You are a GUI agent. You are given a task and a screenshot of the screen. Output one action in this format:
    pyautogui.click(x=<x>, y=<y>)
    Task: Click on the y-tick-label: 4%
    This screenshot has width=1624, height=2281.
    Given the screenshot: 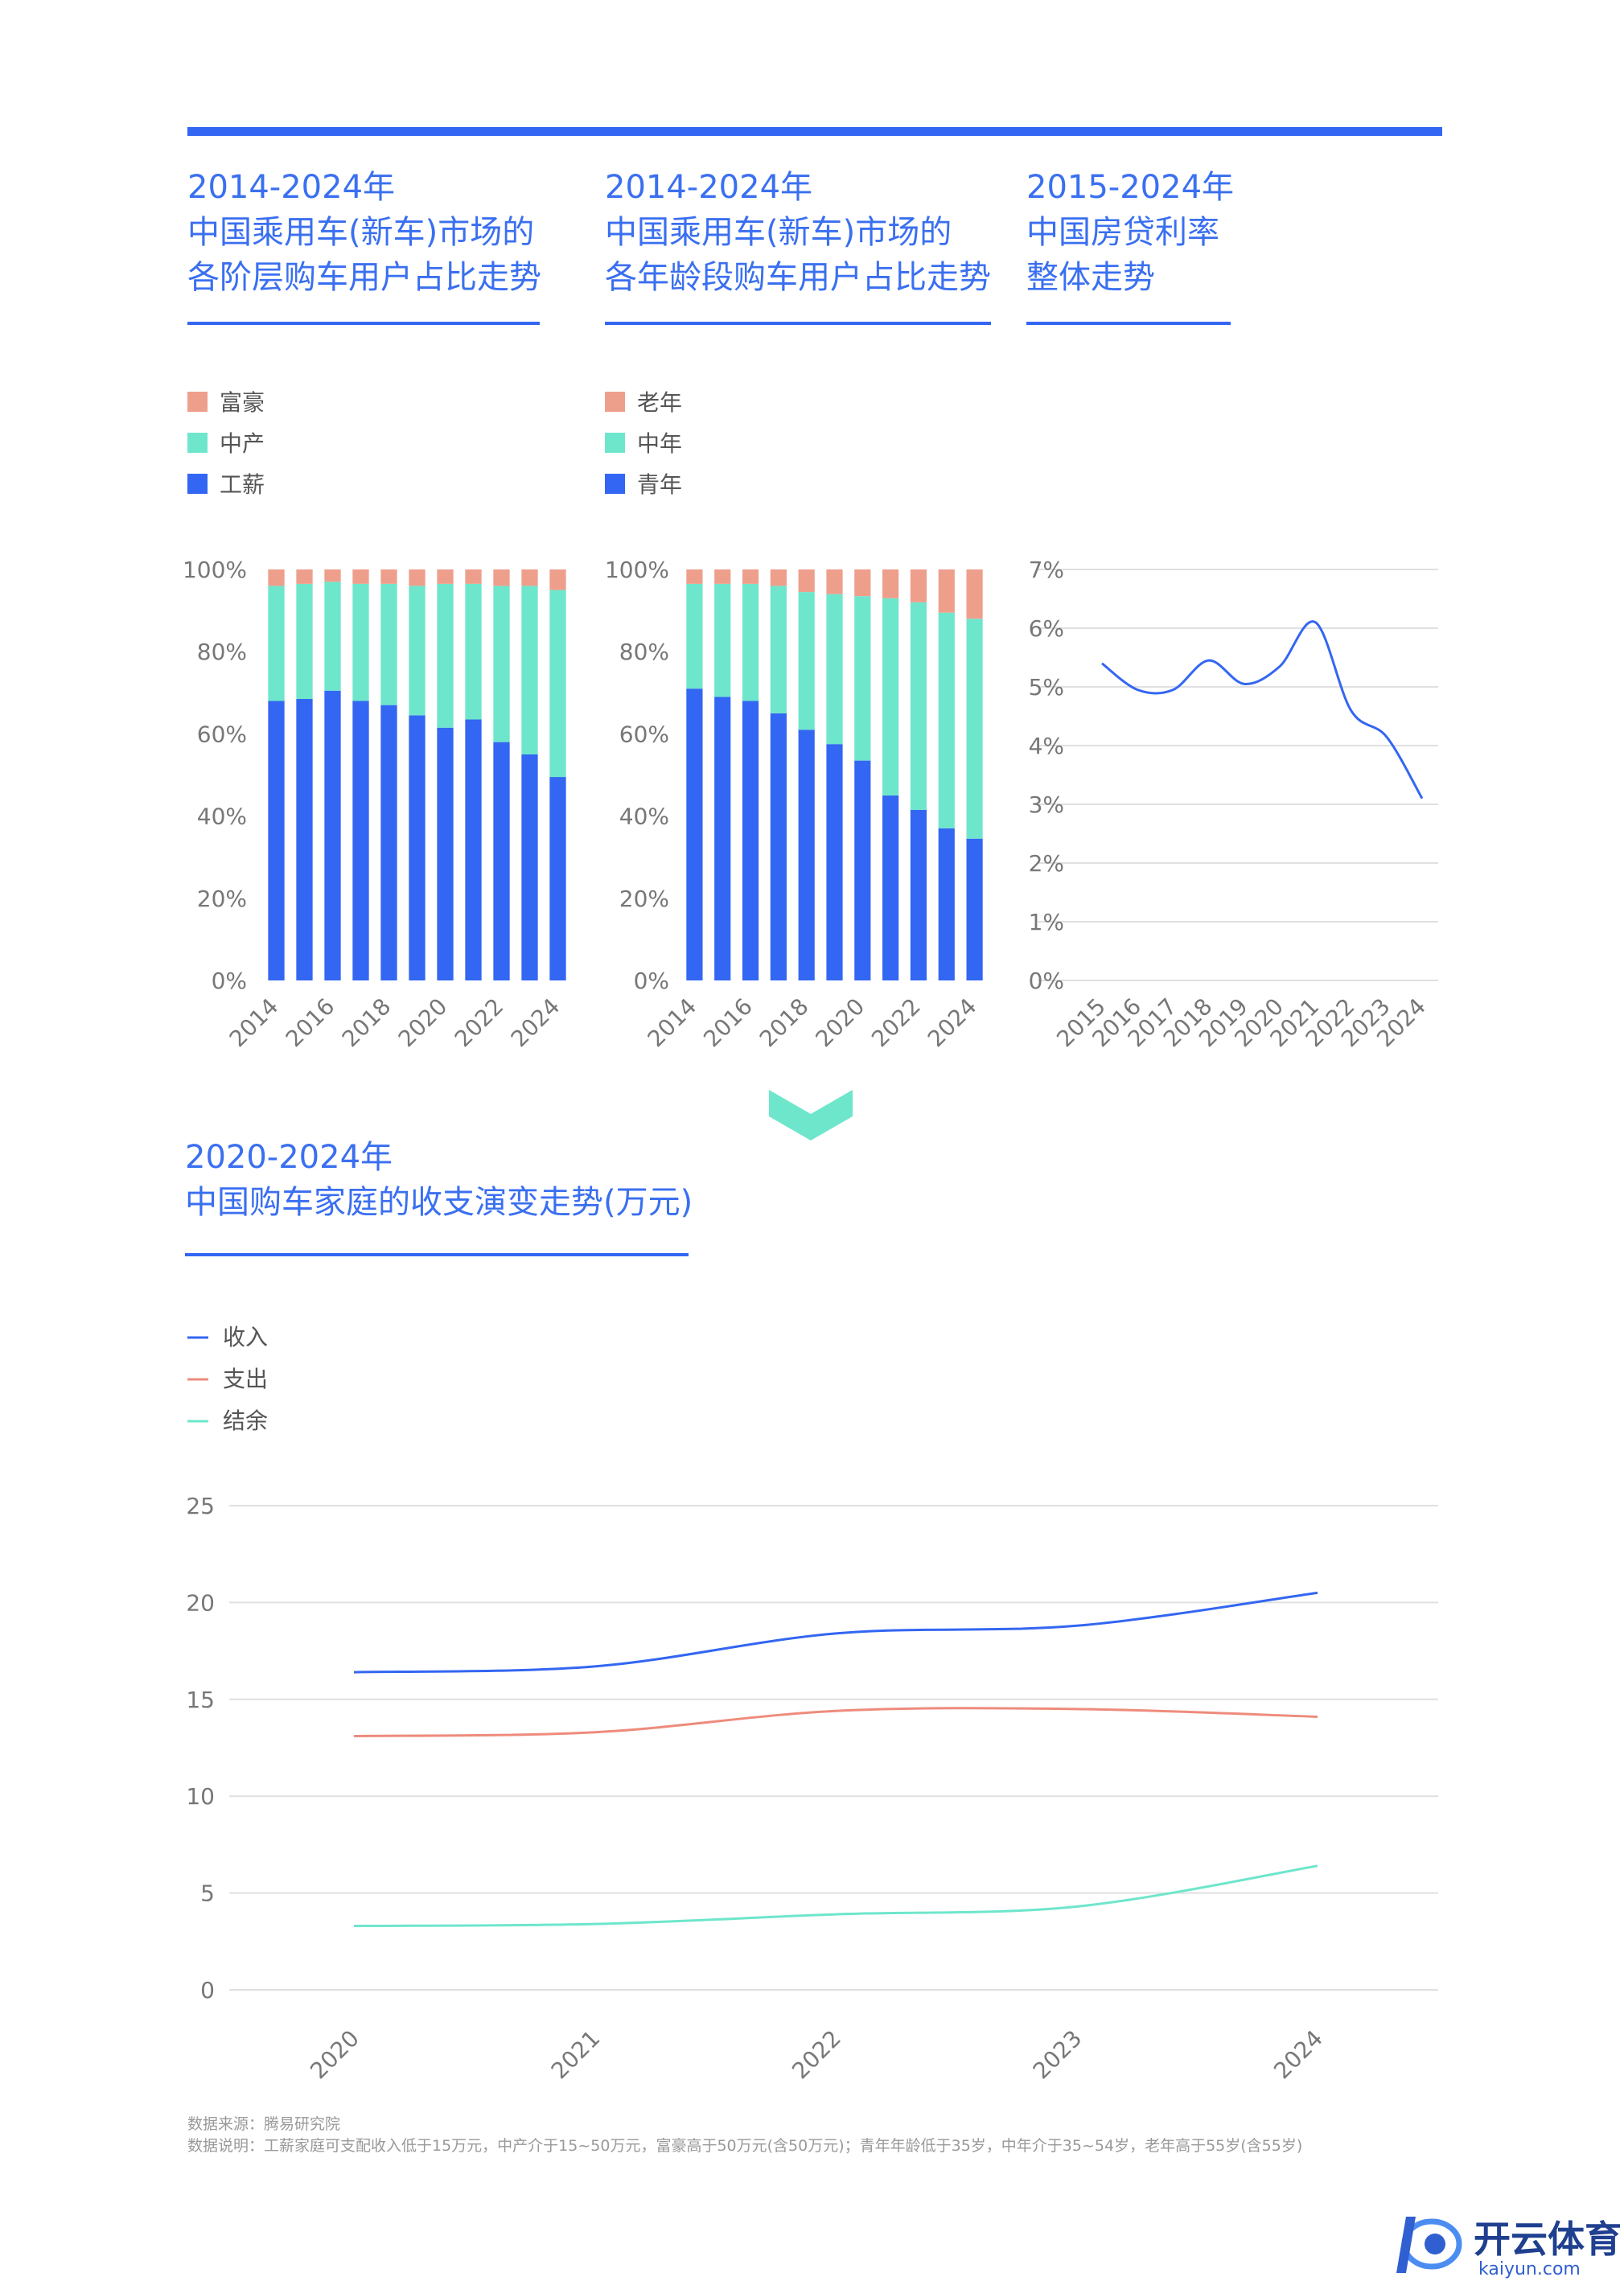 What is the action you would take?
    pyautogui.click(x=1047, y=746)
    